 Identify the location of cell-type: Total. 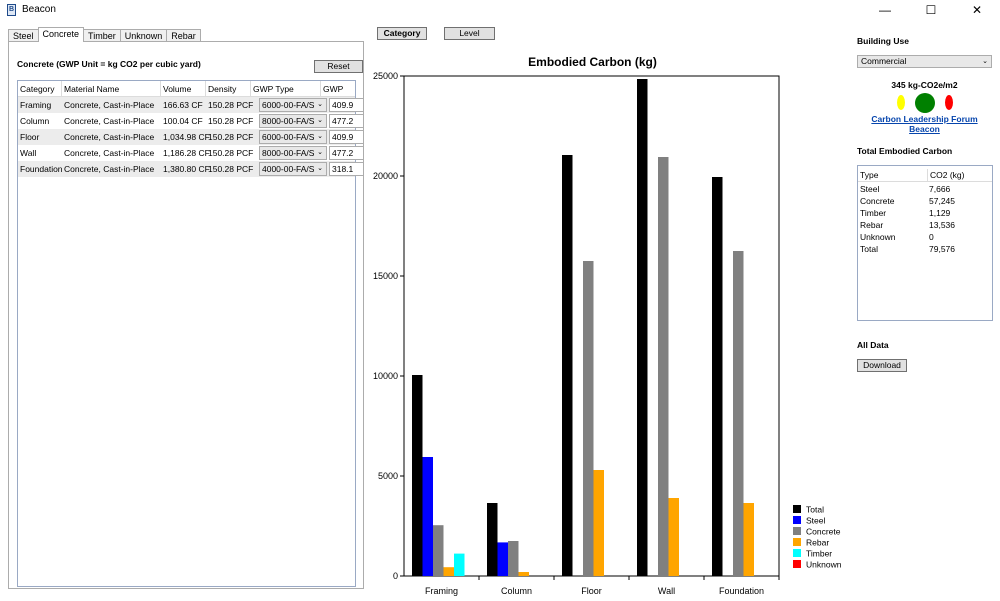
(869, 249).